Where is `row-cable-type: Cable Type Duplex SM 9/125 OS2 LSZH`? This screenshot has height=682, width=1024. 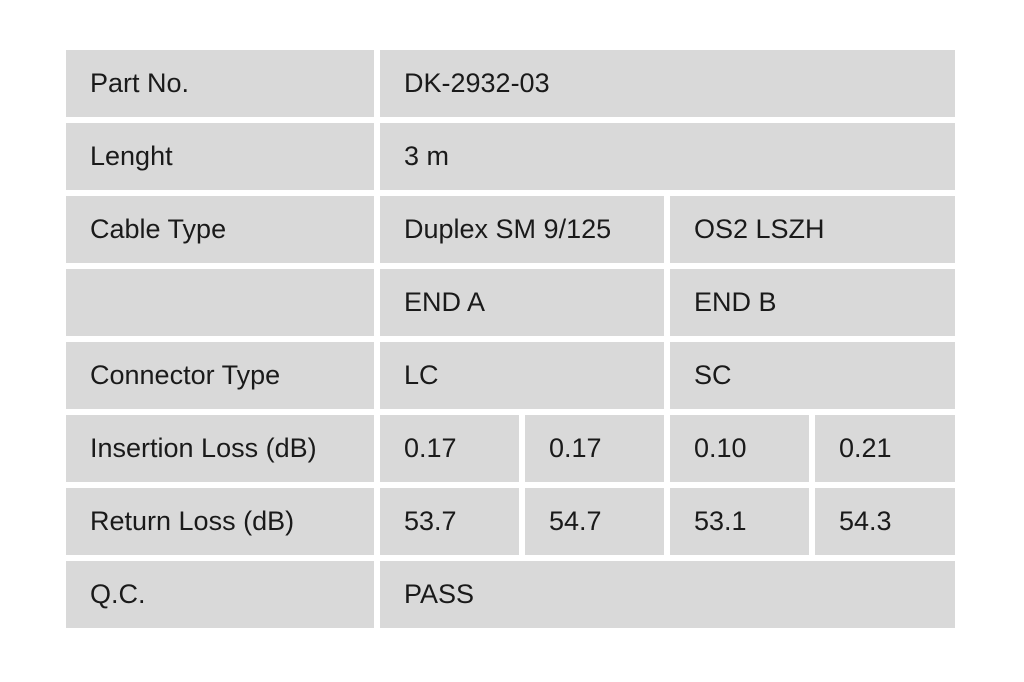
row-cable-type: Cable Type Duplex SM 9/125 OS2 LSZH is located at coordinates (511, 229).